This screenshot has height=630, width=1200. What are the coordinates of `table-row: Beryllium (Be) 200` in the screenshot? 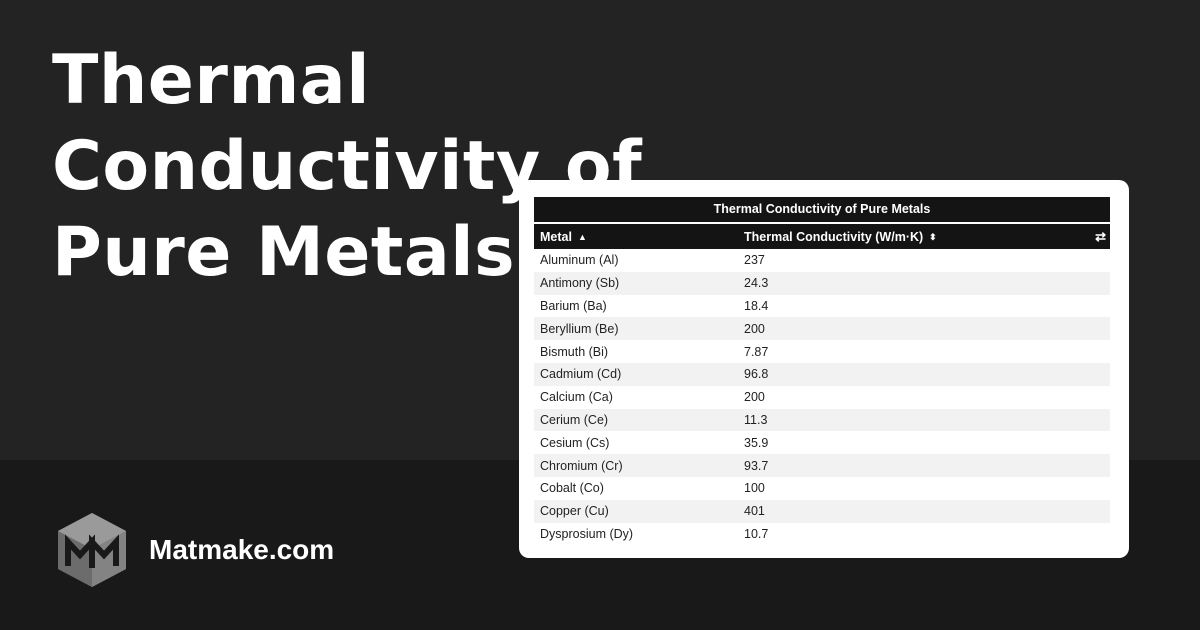 It's located at (822, 329).